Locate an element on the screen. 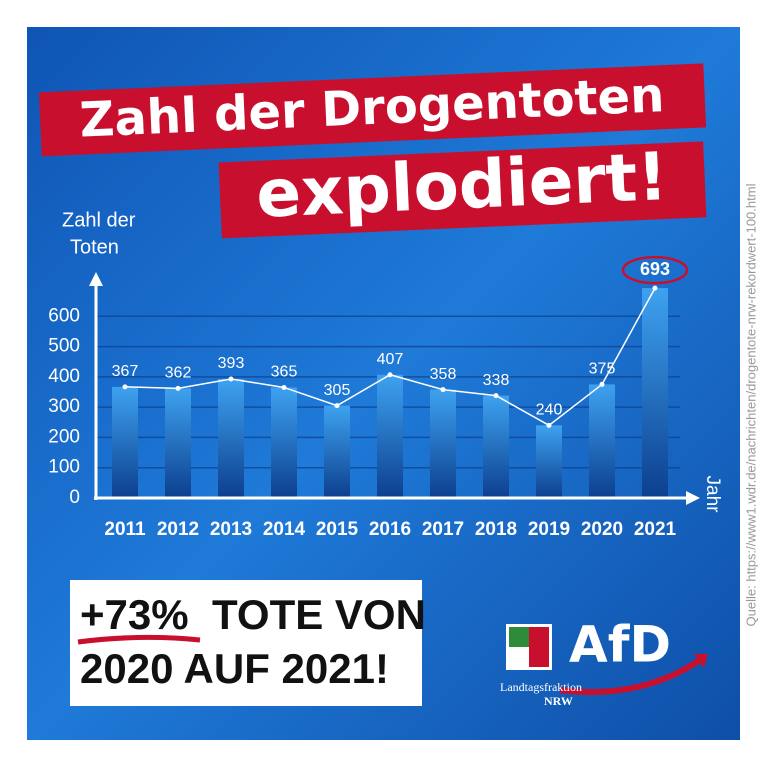 The width and height of the screenshot is (768, 772). data-label: 338 is located at coordinates (496, 380).